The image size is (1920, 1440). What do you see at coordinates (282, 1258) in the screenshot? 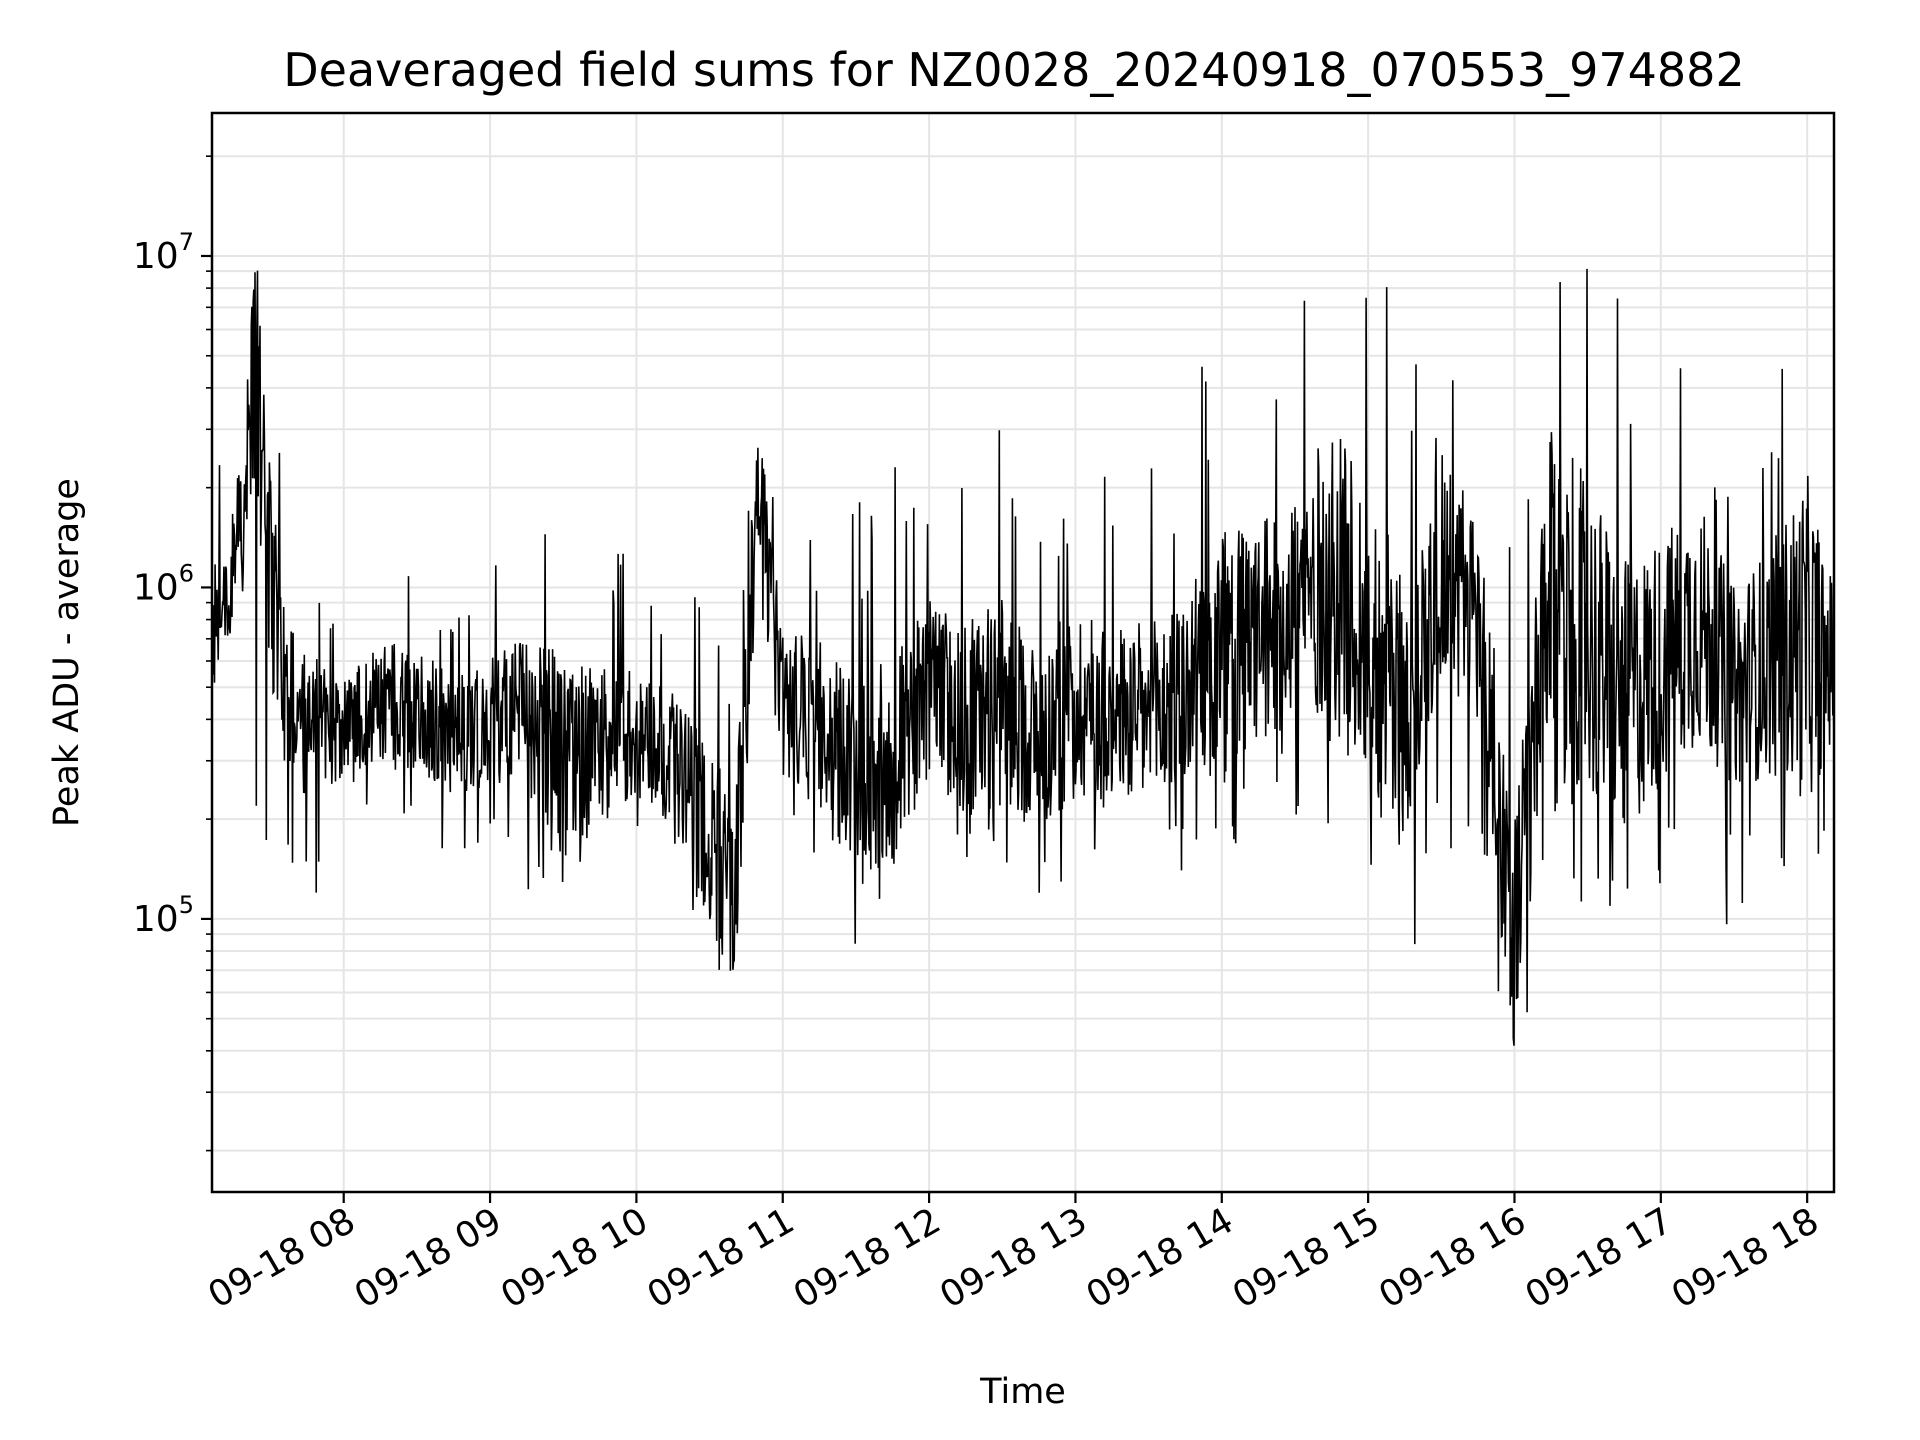
I see `x-tick-label: 09-18 08` at bounding box center [282, 1258].